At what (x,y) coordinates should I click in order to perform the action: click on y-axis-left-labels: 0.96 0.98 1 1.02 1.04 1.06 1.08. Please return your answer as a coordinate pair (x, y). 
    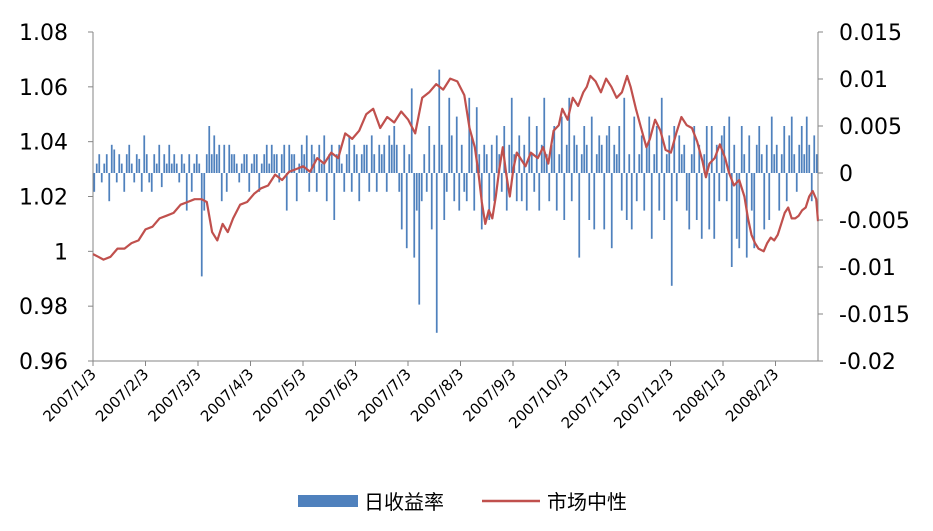
    Looking at the image, I should click on (56, 198).